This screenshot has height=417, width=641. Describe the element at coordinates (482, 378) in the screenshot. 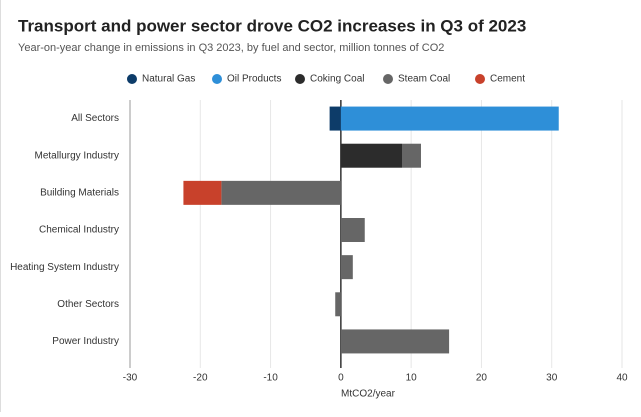

I see `x-tick-label: 20` at that location.